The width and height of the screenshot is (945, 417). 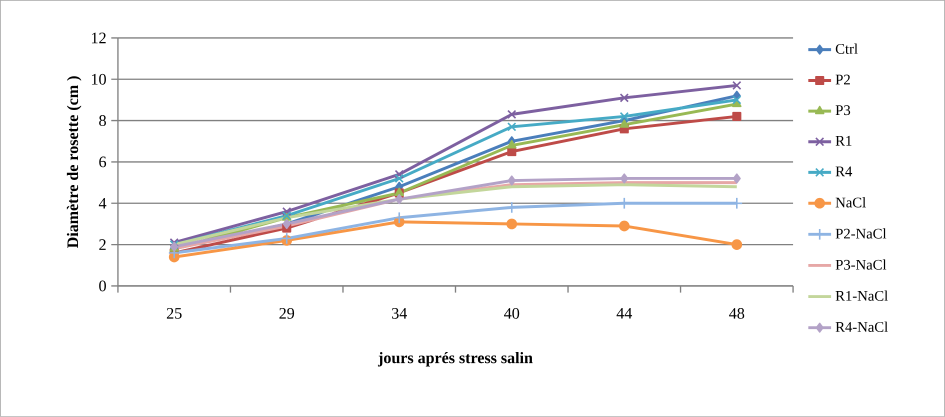 I want to click on legend-label: NaCl, so click(x=851, y=202).